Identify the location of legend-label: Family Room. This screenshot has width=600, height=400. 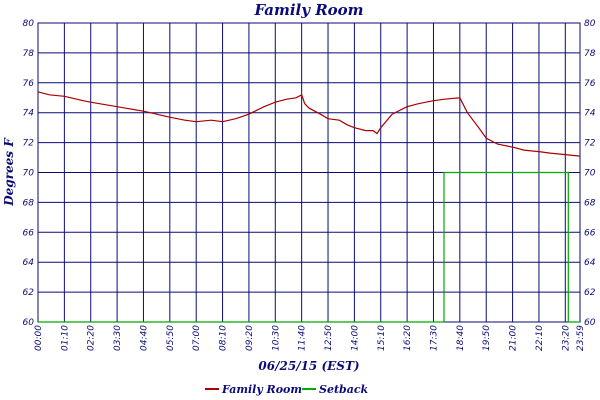
(261, 389).